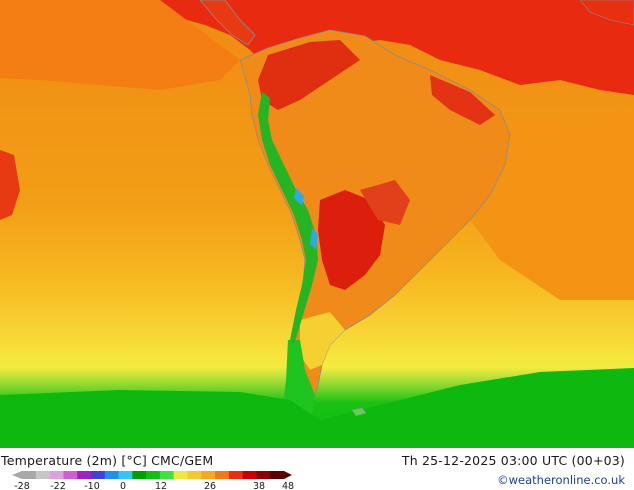 The image size is (634, 490). Describe the element at coordinates (10, 185) in the screenshot. I see `pacific-red-patch` at that location.